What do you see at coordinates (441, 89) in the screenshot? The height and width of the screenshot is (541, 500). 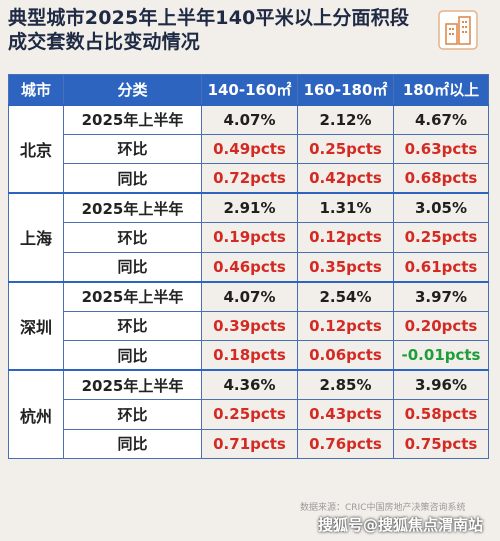 I see `header-180-plus: 180㎡以上` at bounding box center [441, 89].